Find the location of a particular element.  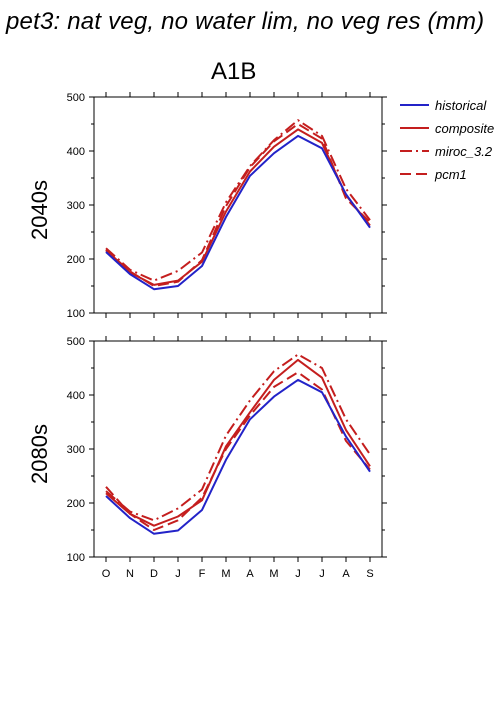

legend-label: pcm1 is located at coordinates (450, 174).